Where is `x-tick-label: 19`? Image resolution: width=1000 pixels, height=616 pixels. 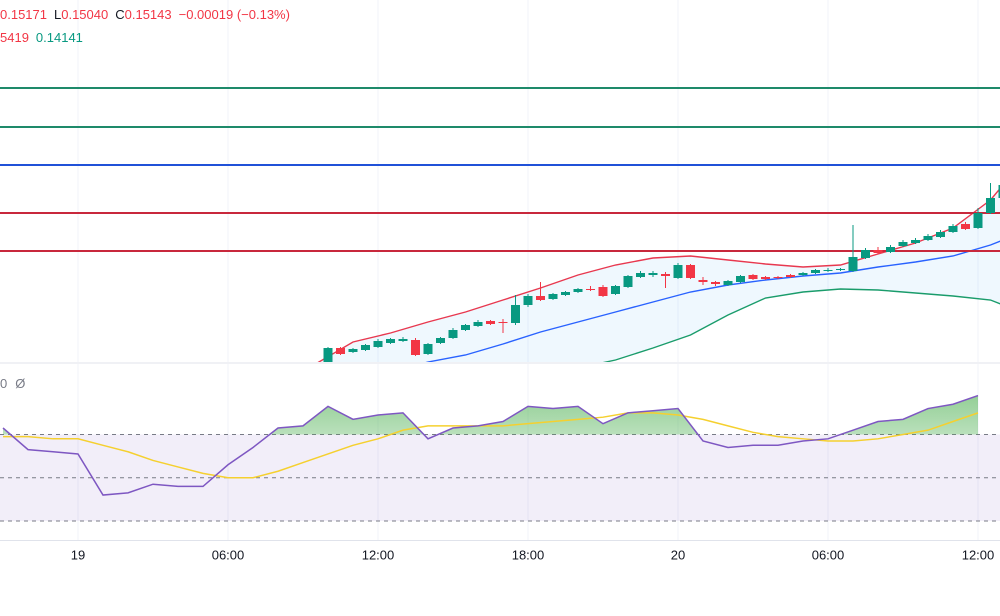
x-tick-label: 19 is located at coordinates (78, 554).